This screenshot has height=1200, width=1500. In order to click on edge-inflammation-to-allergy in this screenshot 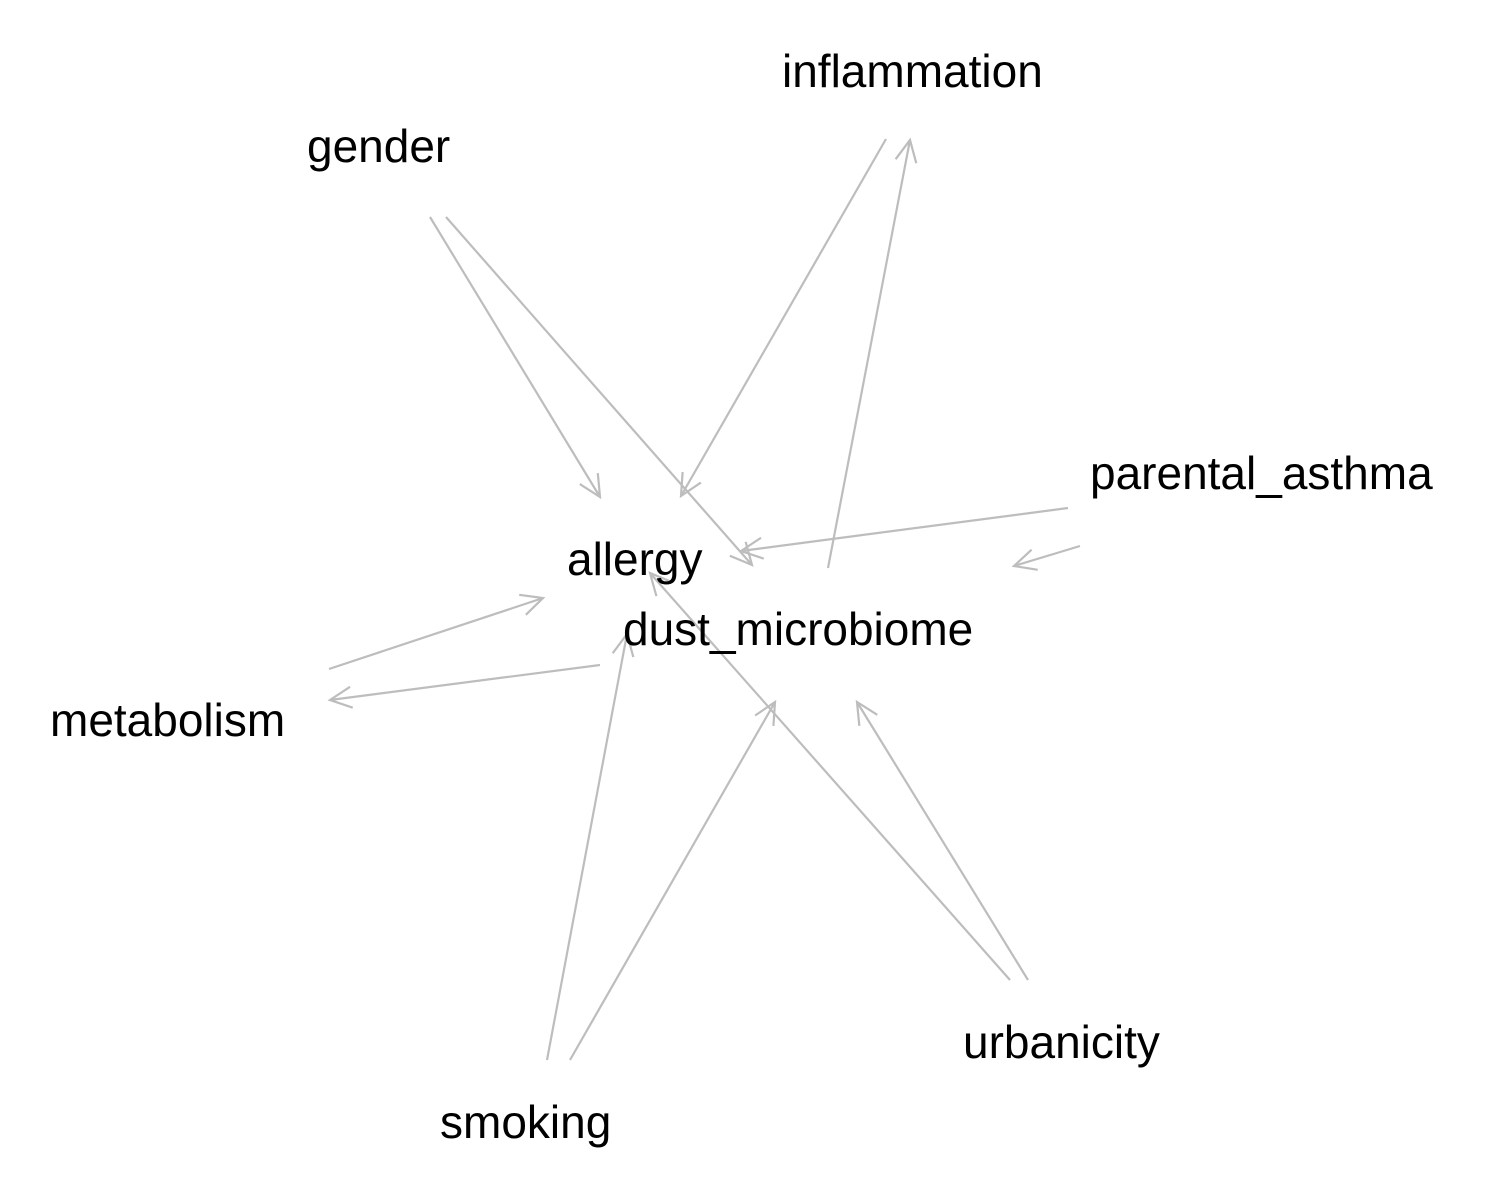, I will do `click(783, 318)`.